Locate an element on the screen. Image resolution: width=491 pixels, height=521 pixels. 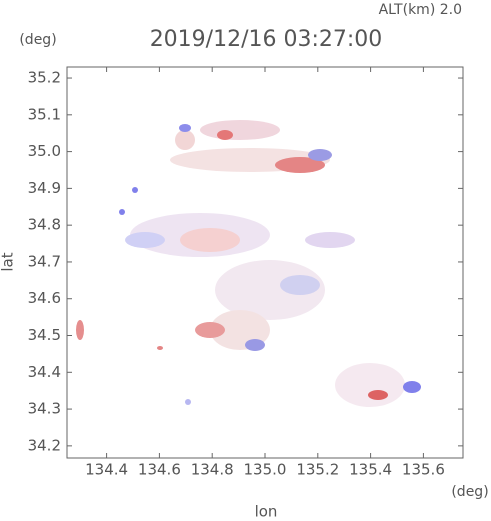
y-tick-label: 35.1 is located at coordinates (44, 114).